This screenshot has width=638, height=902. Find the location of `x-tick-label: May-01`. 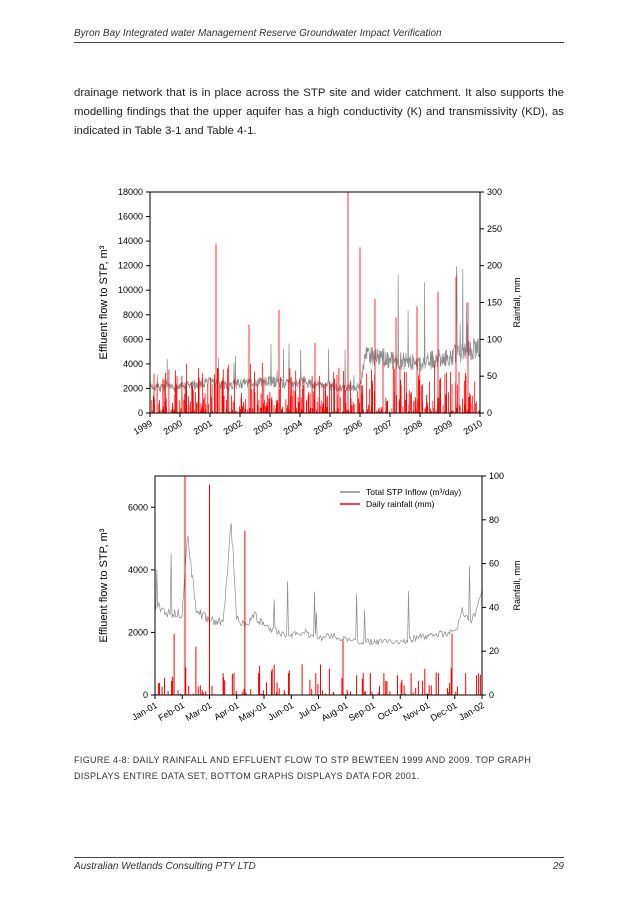

x-tick-label: May-01 is located at coordinates (252, 712).